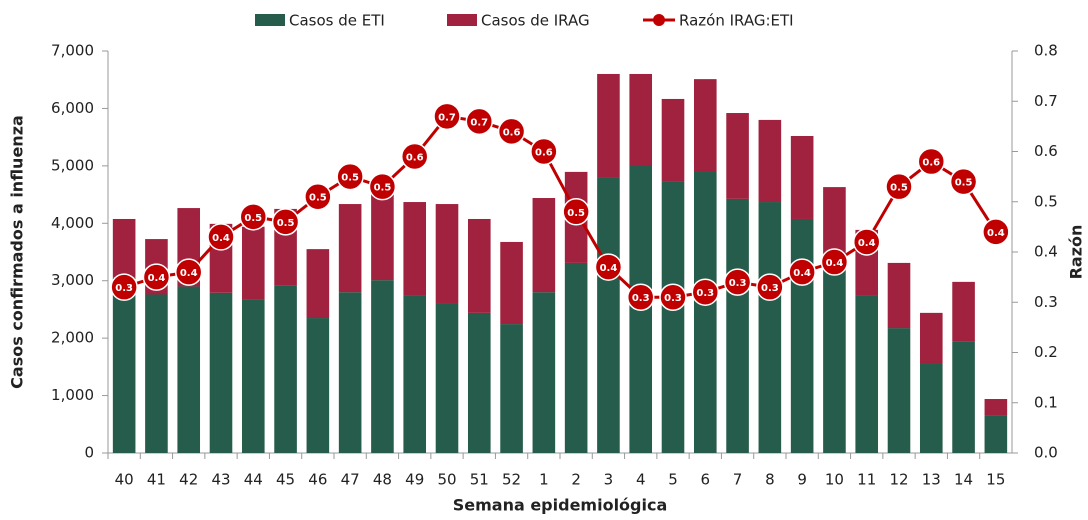 The image size is (1088, 520). Describe the element at coordinates (1046, 302) in the screenshot. I see `y2-tick-label: 0.3` at that location.